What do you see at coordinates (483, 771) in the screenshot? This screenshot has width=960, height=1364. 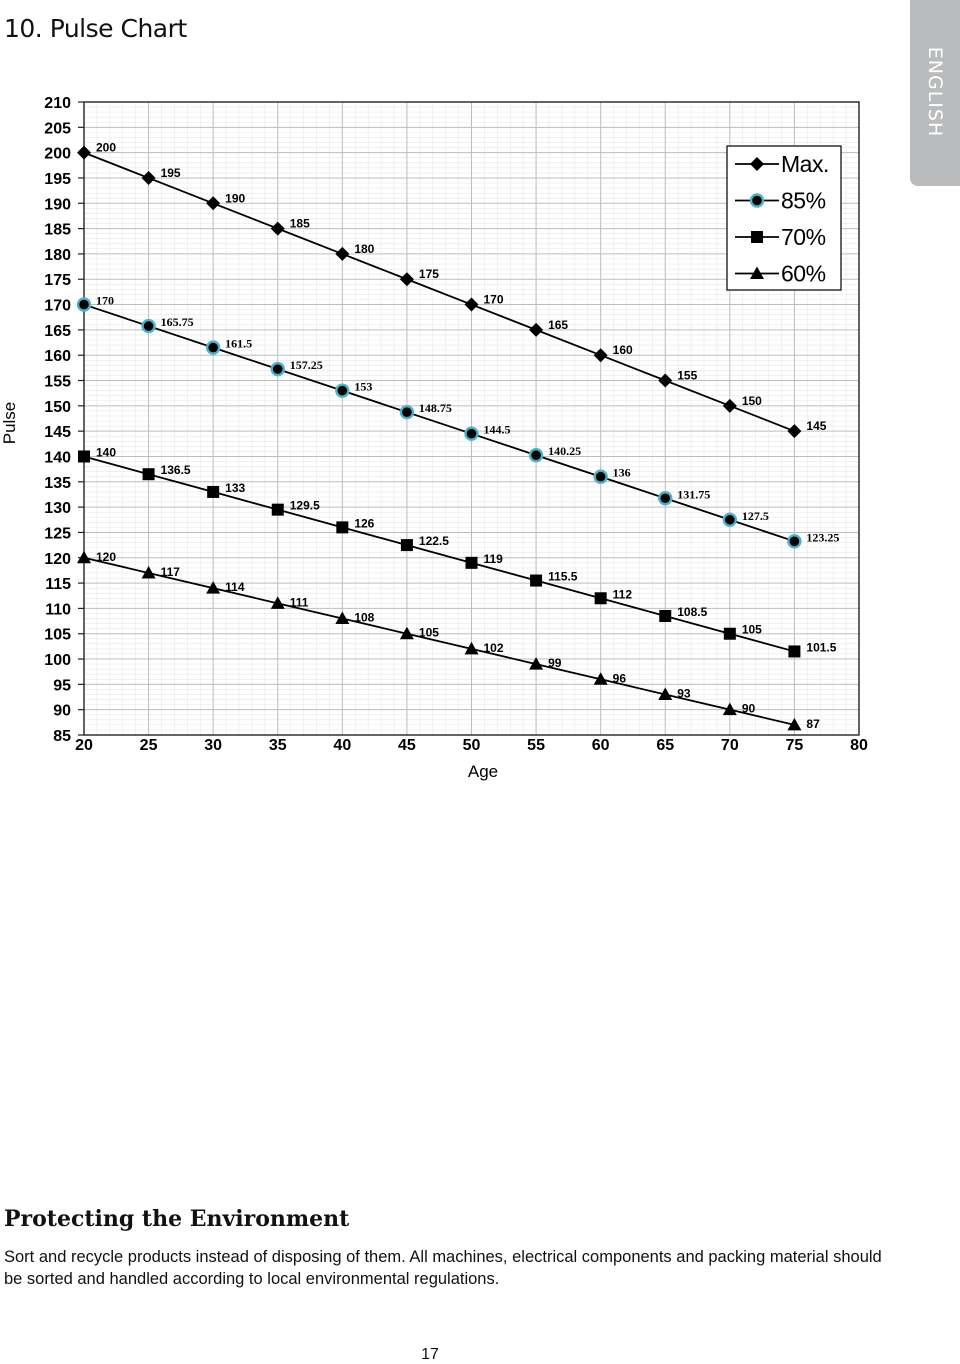 I see `x-axis-title: Age` at bounding box center [483, 771].